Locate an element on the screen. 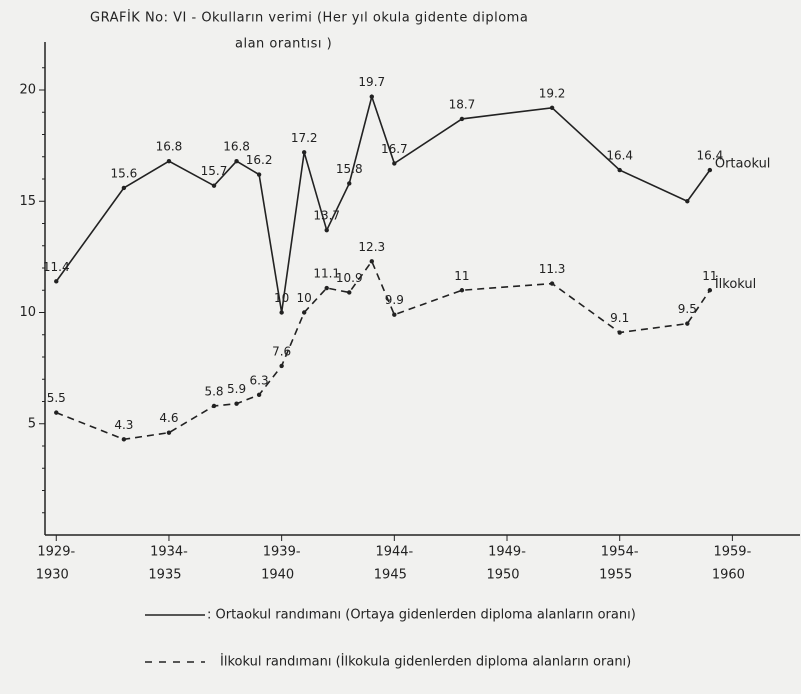 The height and width of the screenshot is (694, 801). data-label: 4.6 is located at coordinates (168, 418).